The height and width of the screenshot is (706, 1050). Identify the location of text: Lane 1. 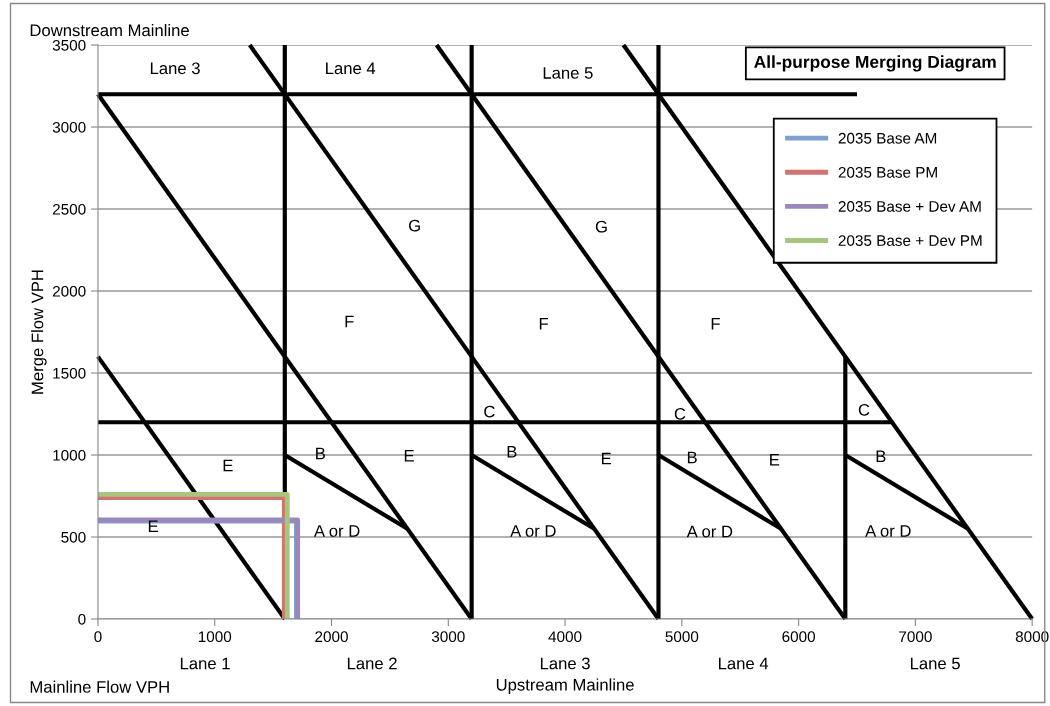
(205, 663).